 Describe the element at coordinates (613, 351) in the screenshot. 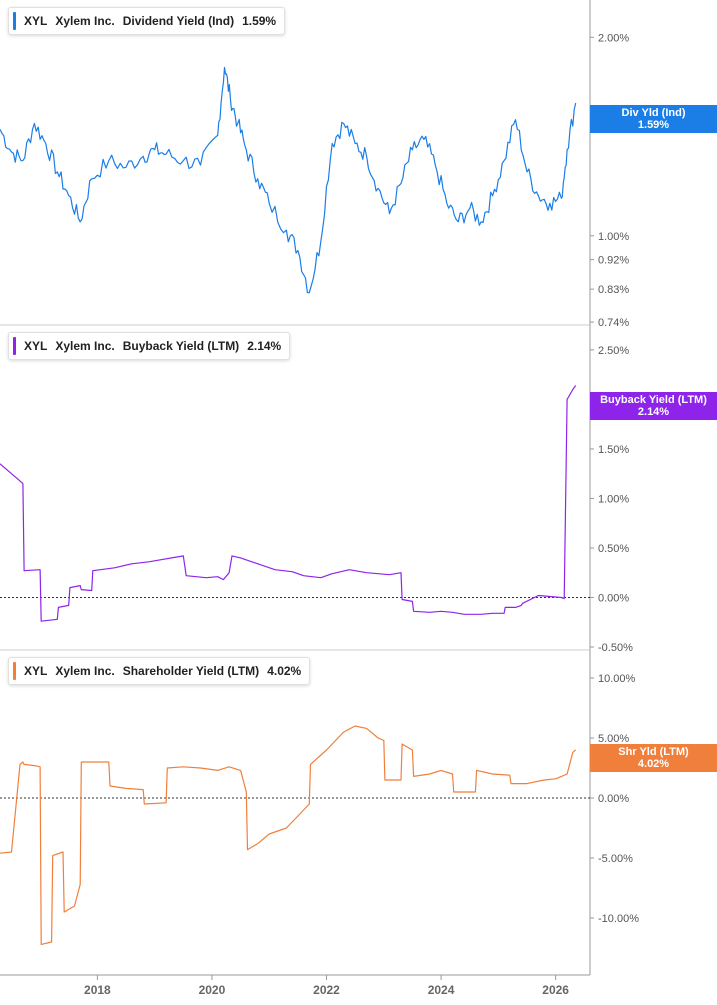

I see `buyback-ytick-label: 2.50%` at that location.